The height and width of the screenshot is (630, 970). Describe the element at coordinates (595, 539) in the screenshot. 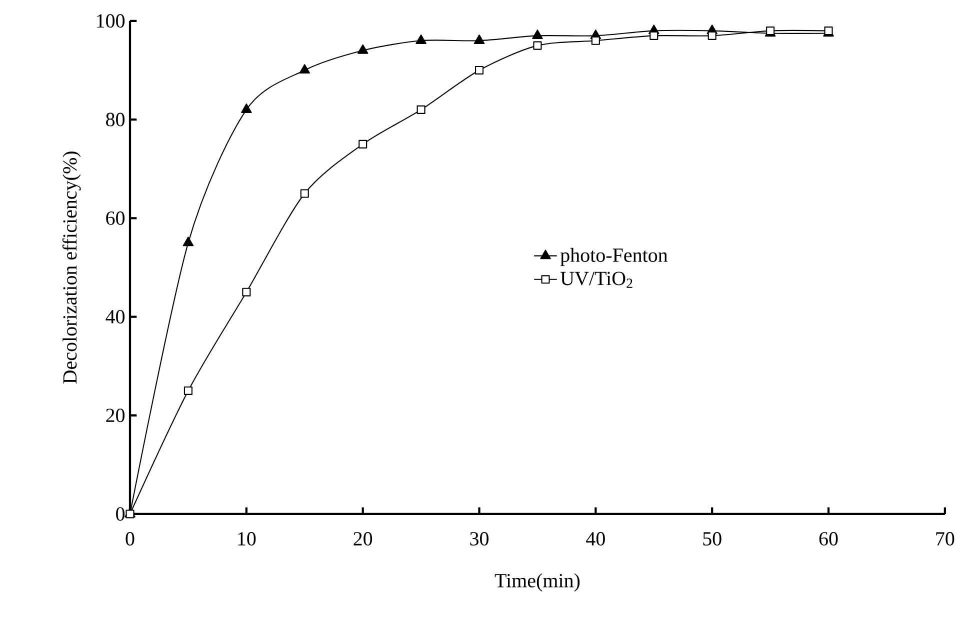

I see `x-tick-label: 40` at that location.